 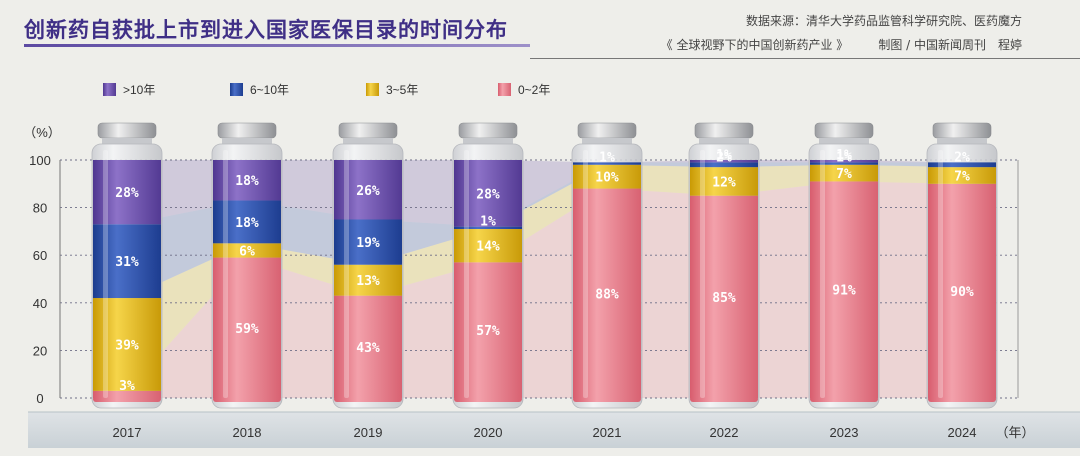 I want to click on data-label: 43%, so click(x=368, y=348).